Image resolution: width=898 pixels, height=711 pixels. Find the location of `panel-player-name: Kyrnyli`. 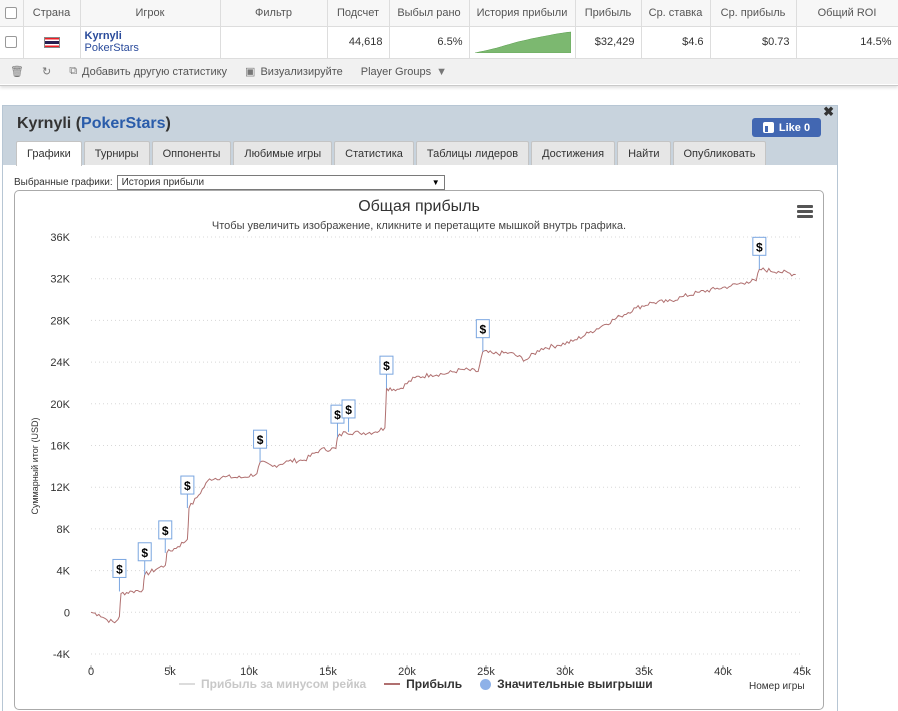

panel-player-name: Kyrnyli is located at coordinates (44, 123).